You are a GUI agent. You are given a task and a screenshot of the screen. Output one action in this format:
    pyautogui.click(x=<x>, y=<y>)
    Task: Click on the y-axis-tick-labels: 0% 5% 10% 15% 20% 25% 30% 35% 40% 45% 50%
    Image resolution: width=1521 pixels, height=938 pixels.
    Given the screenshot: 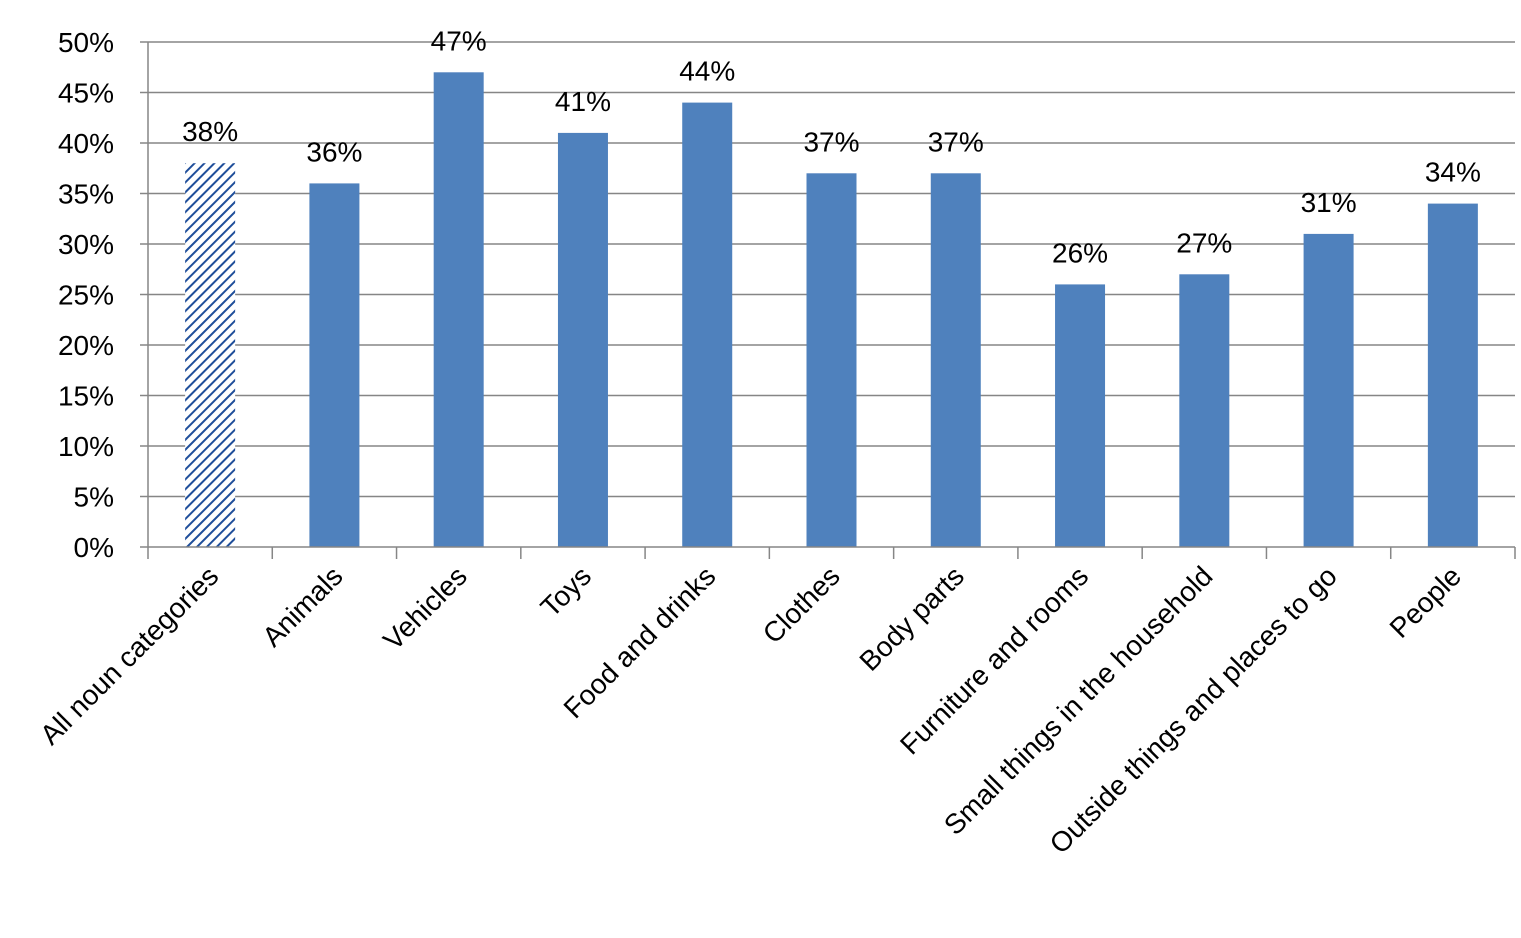 What is the action you would take?
    pyautogui.click(x=86, y=295)
    